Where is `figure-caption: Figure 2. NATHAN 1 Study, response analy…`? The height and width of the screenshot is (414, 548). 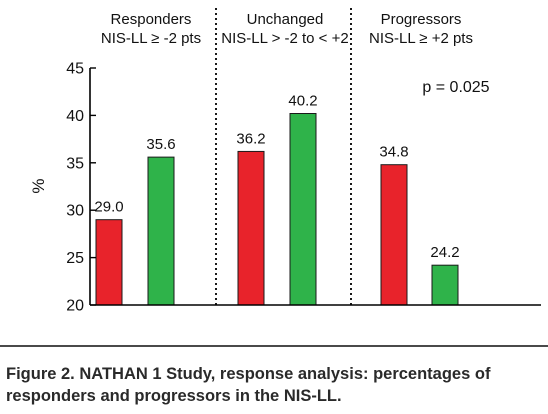 figure-caption: Figure 2. NATHAN 1 Study, response analy… is located at coordinates (274, 385).